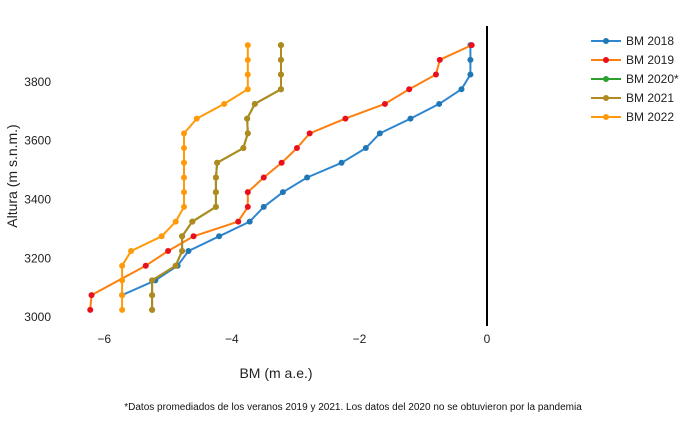  What do you see at coordinates (487, 339) in the screenshot?
I see `x-tick-label: 0` at bounding box center [487, 339].